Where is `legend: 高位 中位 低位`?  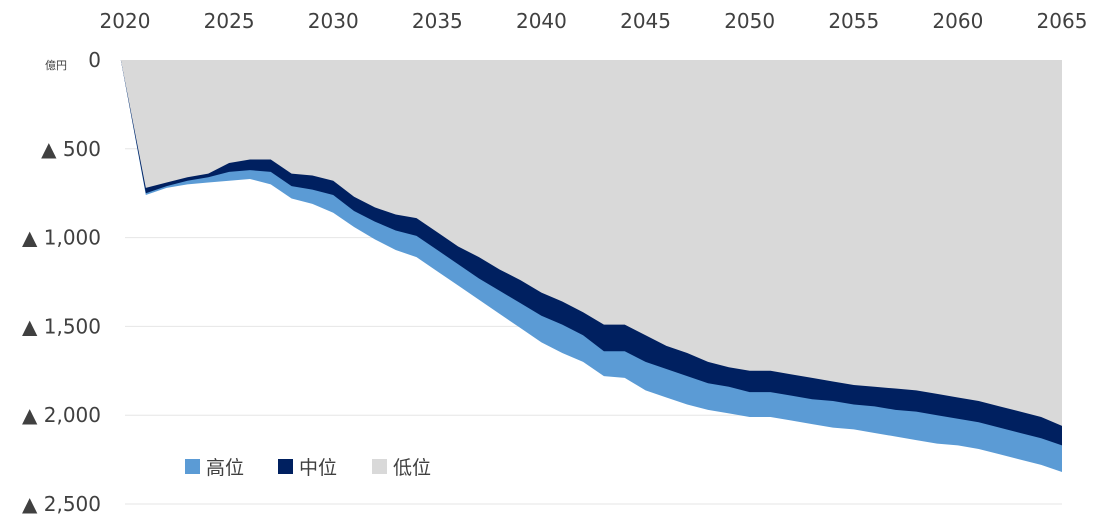
legend: 高位 中位 低位 is located at coordinates (308, 468).